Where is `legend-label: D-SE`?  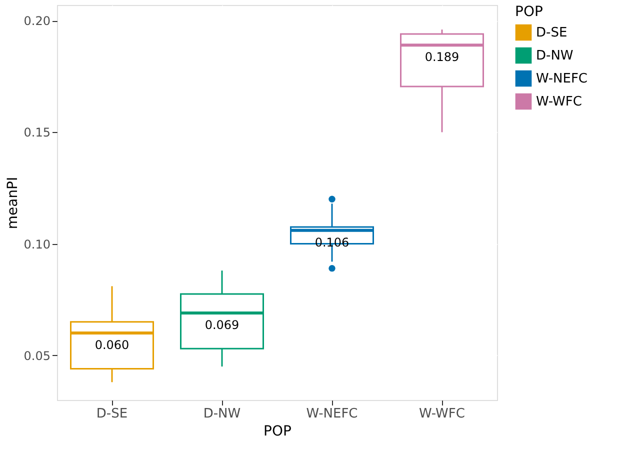
legend-label: D-SE is located at coordinates (552, 33).